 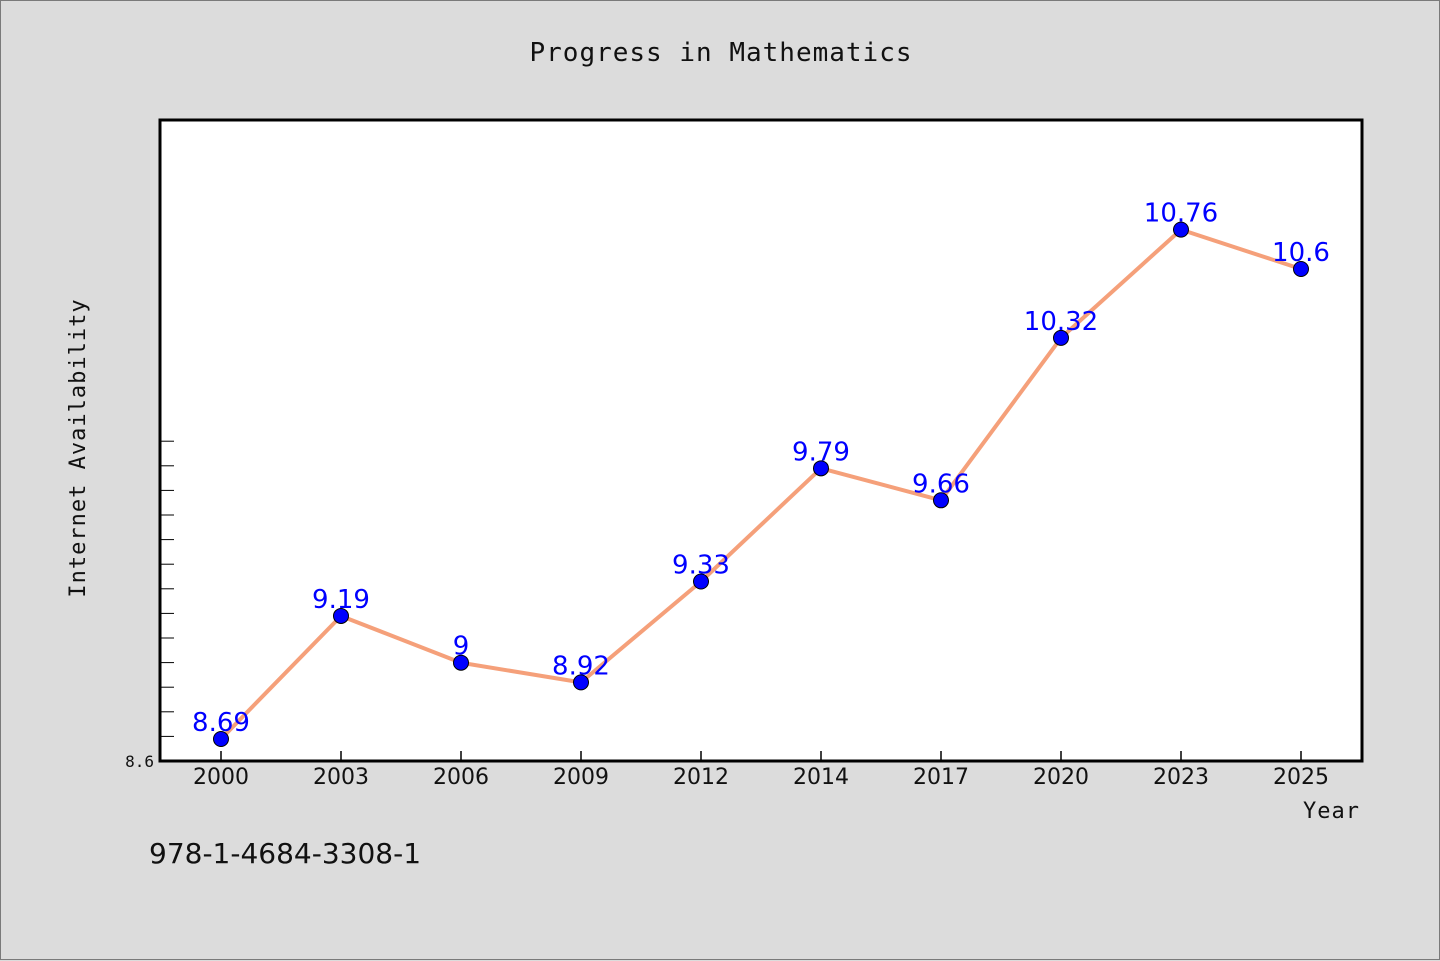 What do you see at coordinates (139, 761) in the screenshot?
I see `y-tick-label-min: 8.6` at bounding box center [139, 761].